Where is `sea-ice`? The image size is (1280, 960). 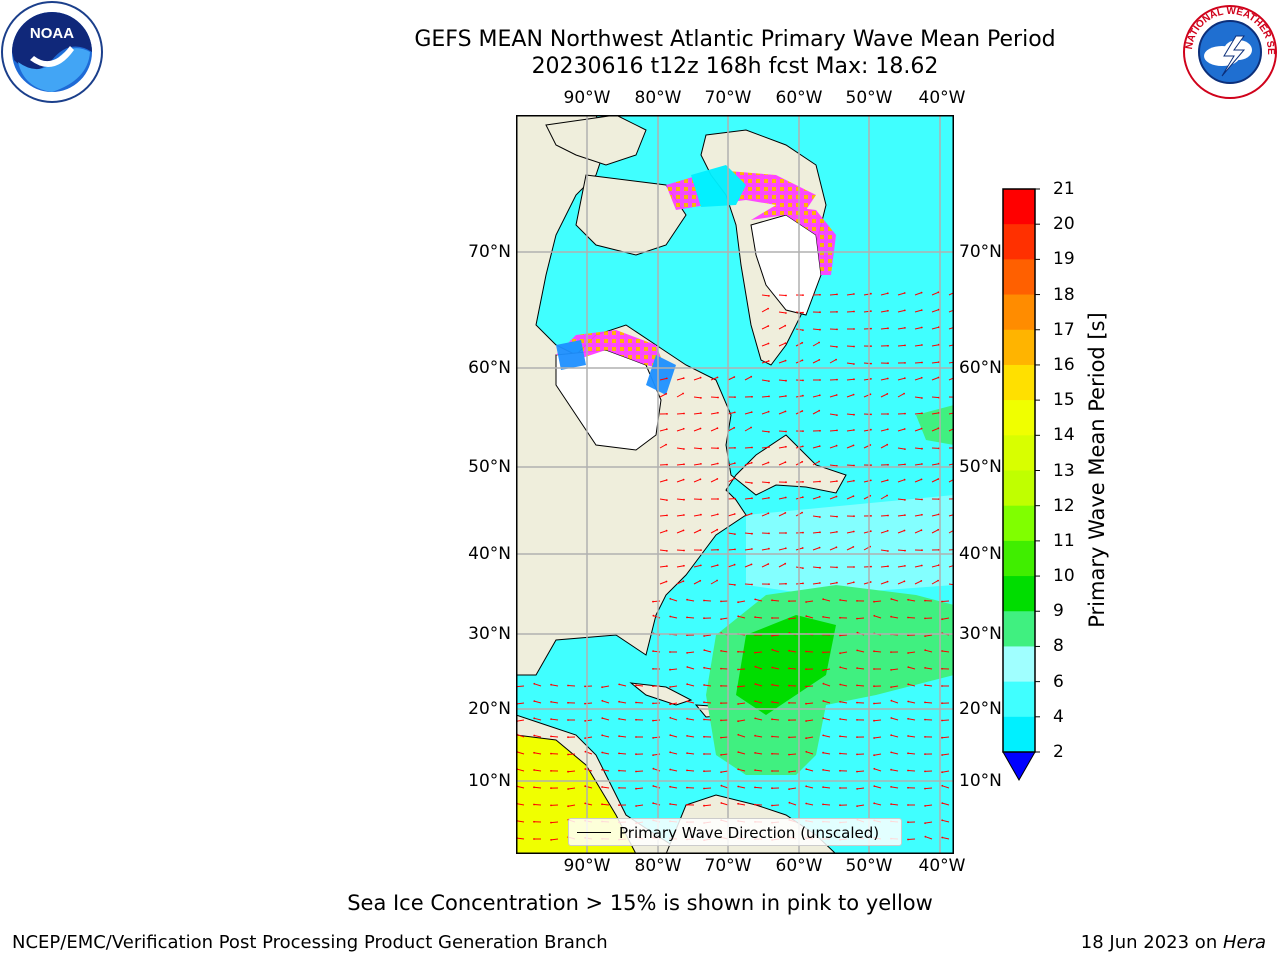 sea-ice is located at coordinates (696, 280).